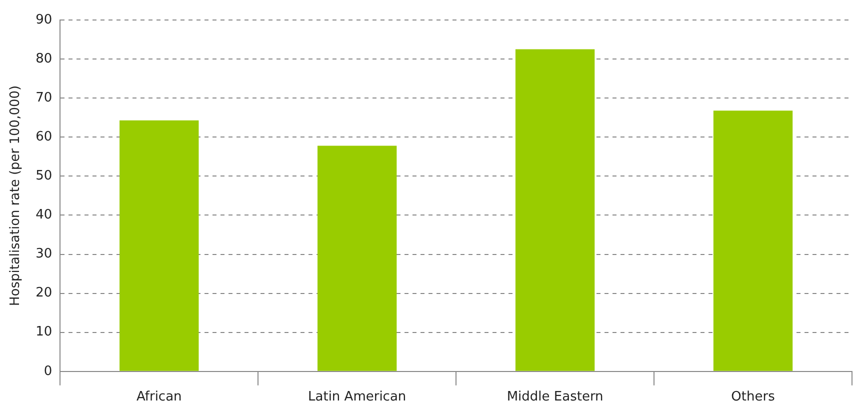 The image size is (854, 409). I want to click on y-tick-label: 40, so click(44, 215).